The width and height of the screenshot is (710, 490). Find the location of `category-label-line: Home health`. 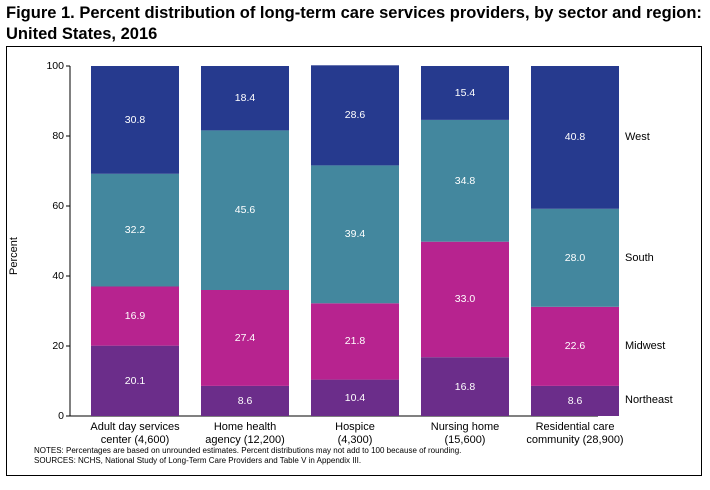

category-label-line: Home health is located at coordinates (245, 427).